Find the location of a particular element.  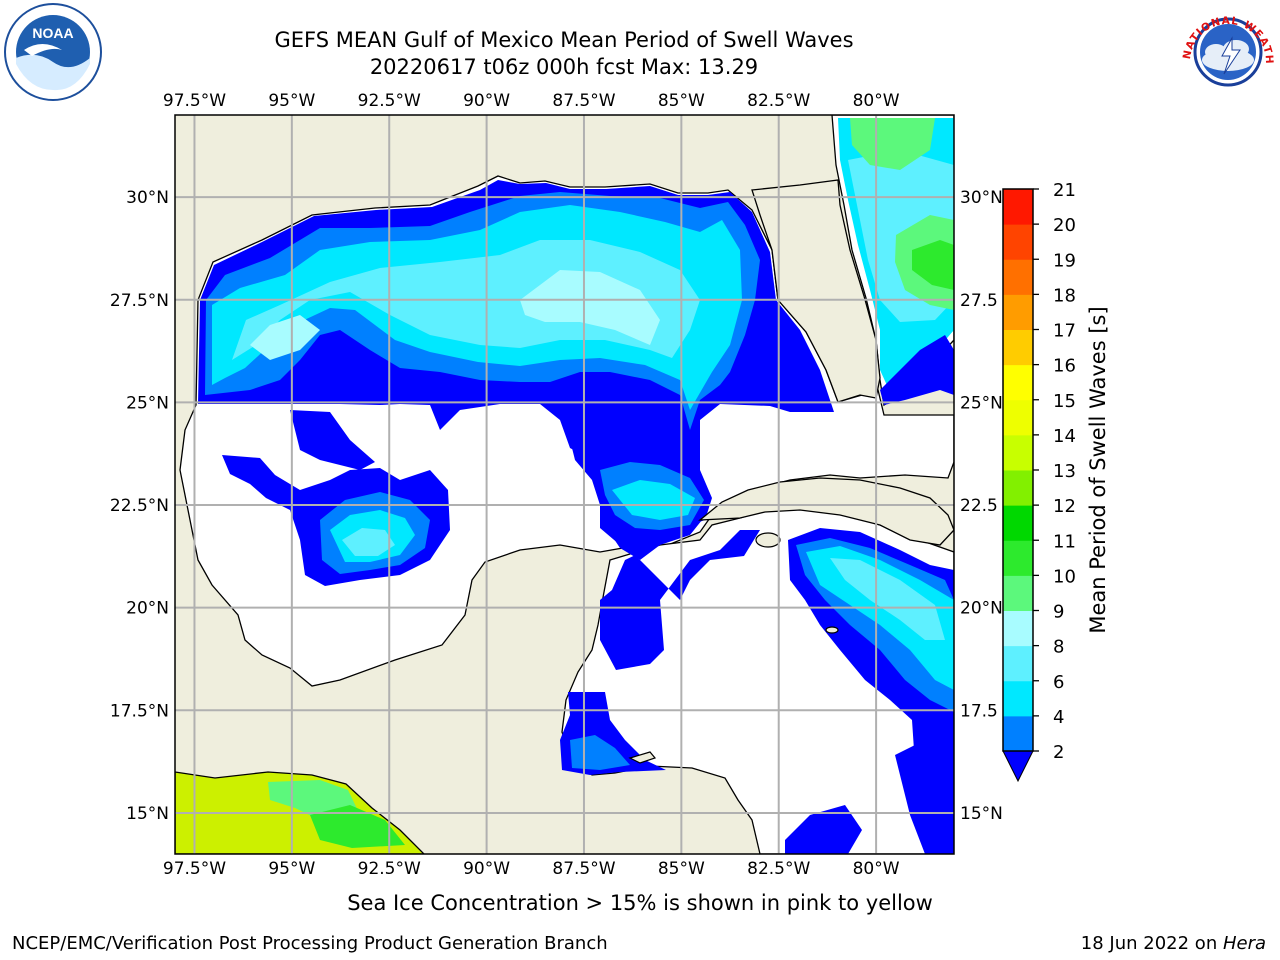

colorbar: 2 4 6 8 9 10 11 12 13 14 15 16 17 18 19 20 21 is located at coordinates (1039, 481).